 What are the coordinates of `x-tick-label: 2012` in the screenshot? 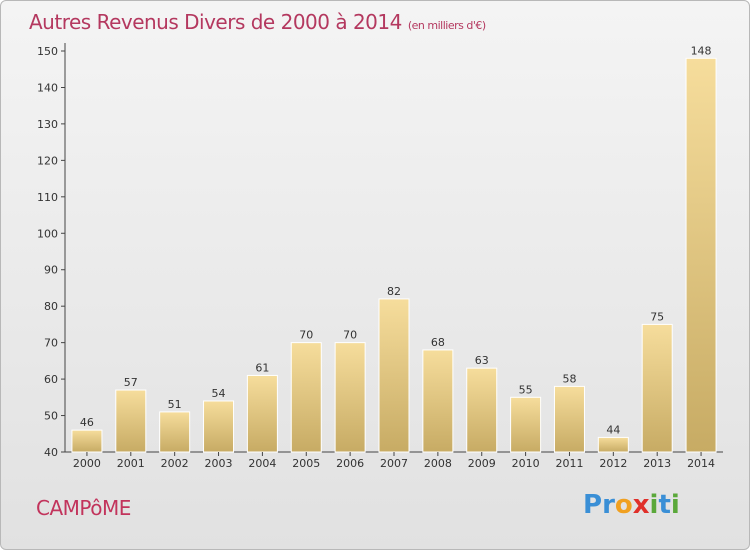 It's located at (613, 463).